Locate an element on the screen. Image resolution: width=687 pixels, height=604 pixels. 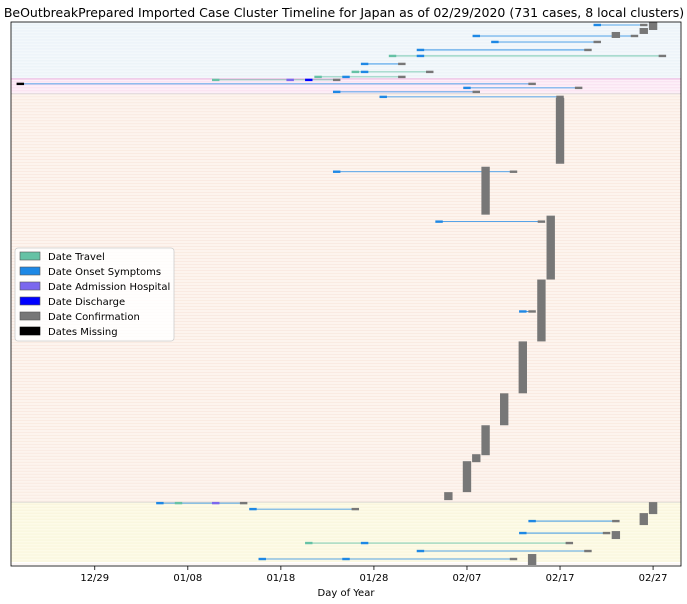
legend-label: Date Confirmation is located at coordinates (94, 317).